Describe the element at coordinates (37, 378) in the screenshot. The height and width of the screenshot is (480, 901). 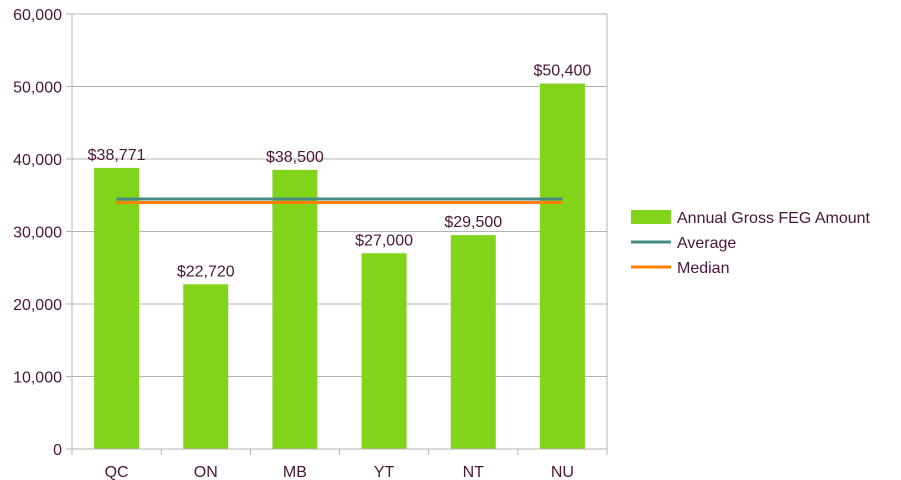
I see `y-tick-label: 10,000` at that location.